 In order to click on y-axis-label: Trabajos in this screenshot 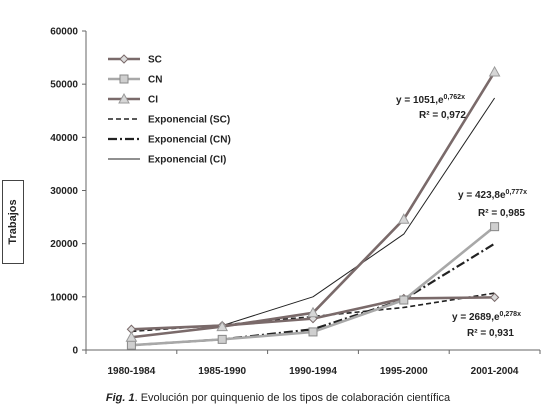, I will do `click(13, 222)`.